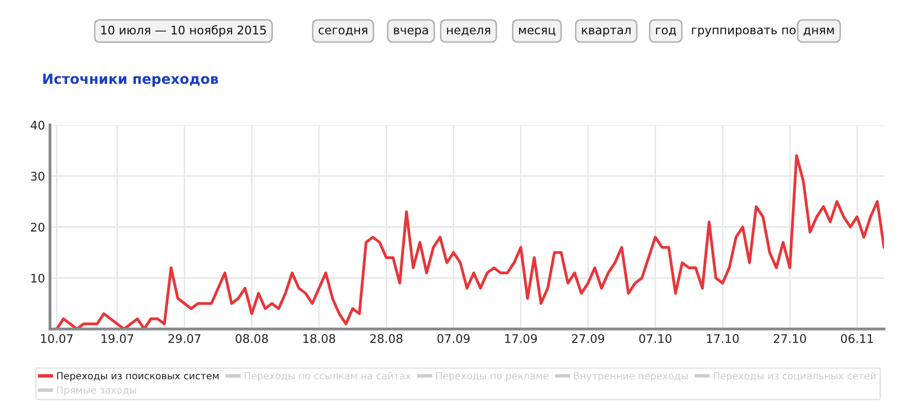  Describe the element at coordinates (57, 338) in the screenshot. I see `x-tick-label: 10.07` at that location.